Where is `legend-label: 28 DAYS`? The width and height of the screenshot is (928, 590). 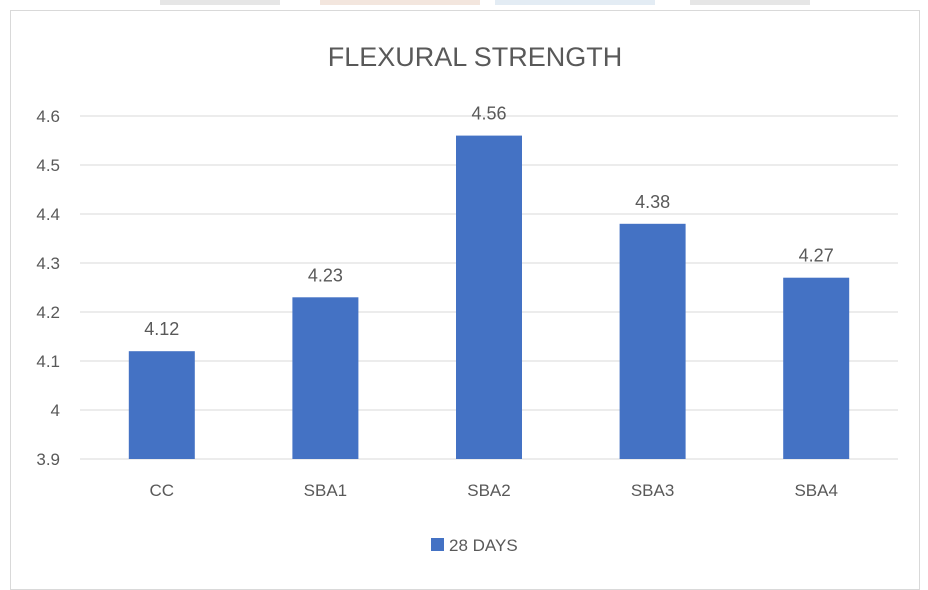
legend-label: 28 DAYS is located at coordinates (483, 545).